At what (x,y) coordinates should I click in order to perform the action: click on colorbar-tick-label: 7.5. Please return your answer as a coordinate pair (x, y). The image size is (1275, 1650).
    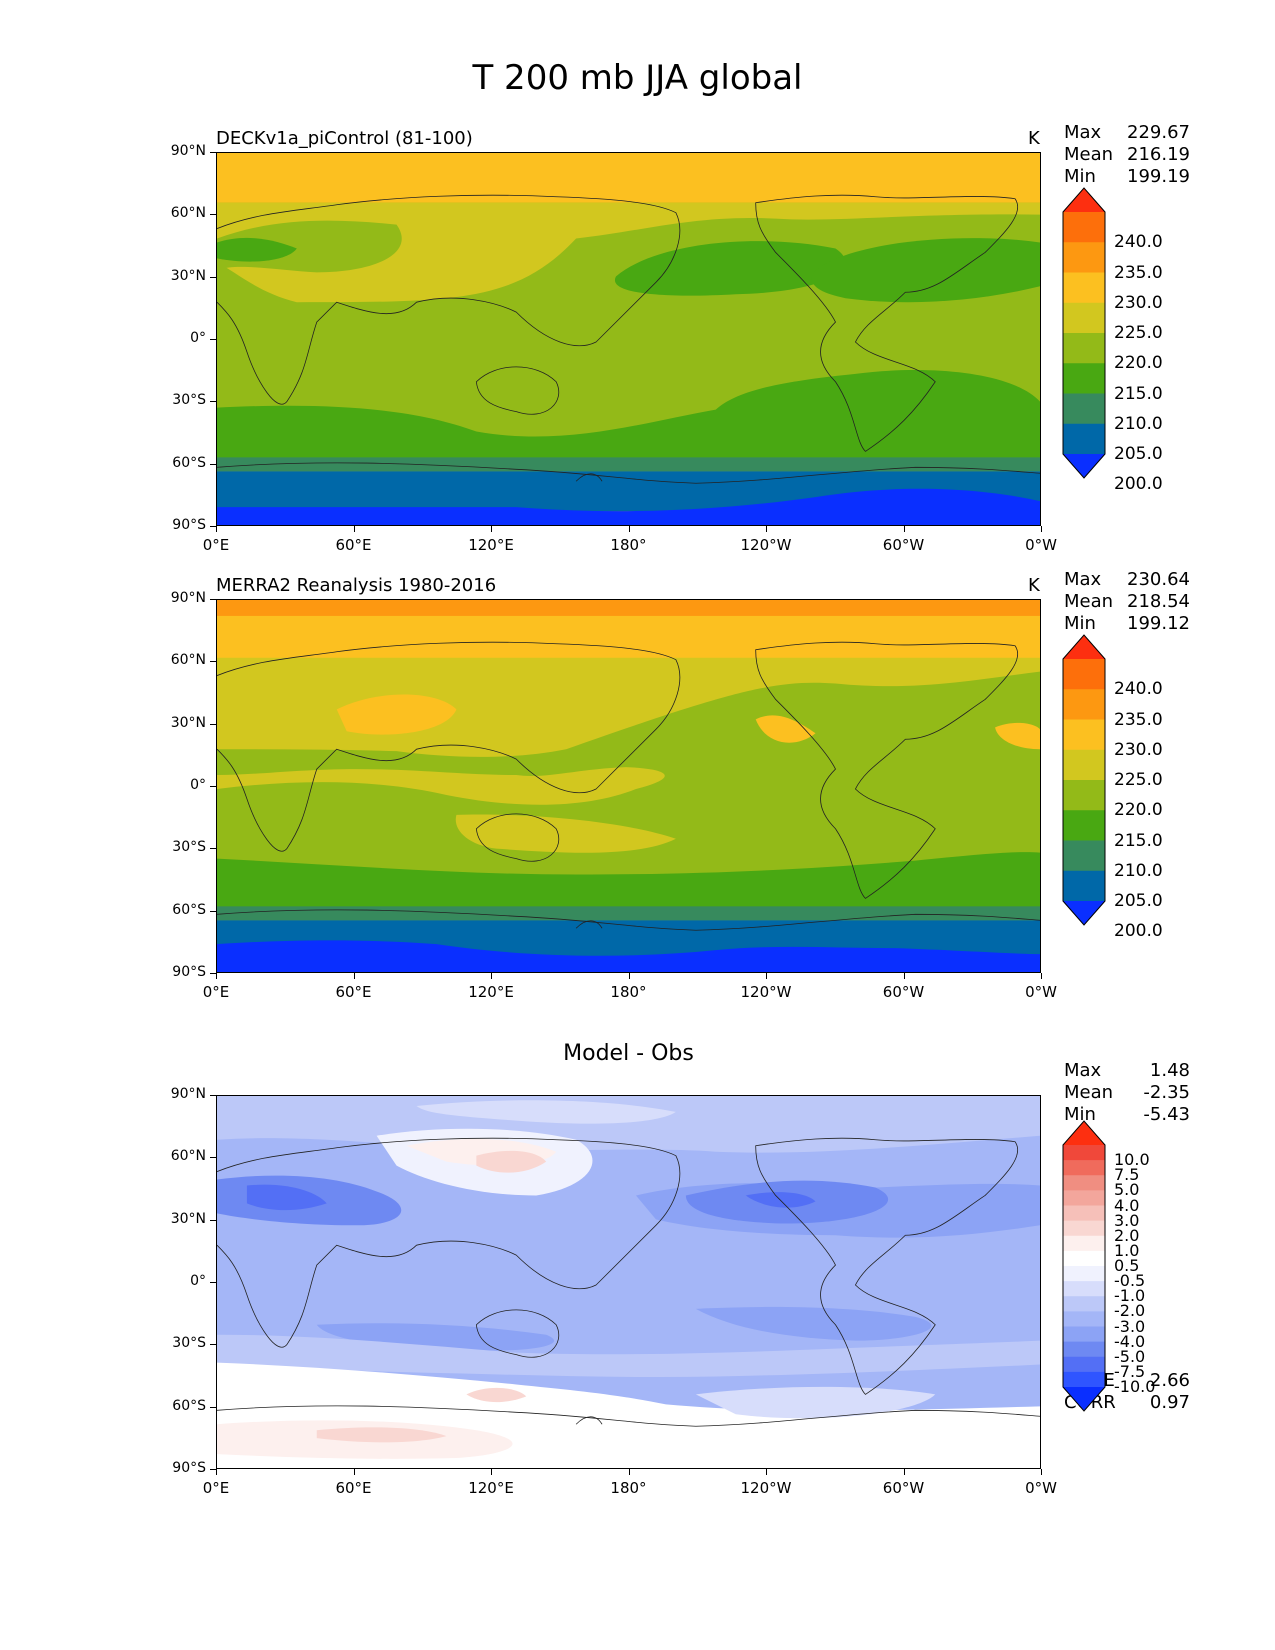
    Looking at the image, I should click on (1127, 1175).